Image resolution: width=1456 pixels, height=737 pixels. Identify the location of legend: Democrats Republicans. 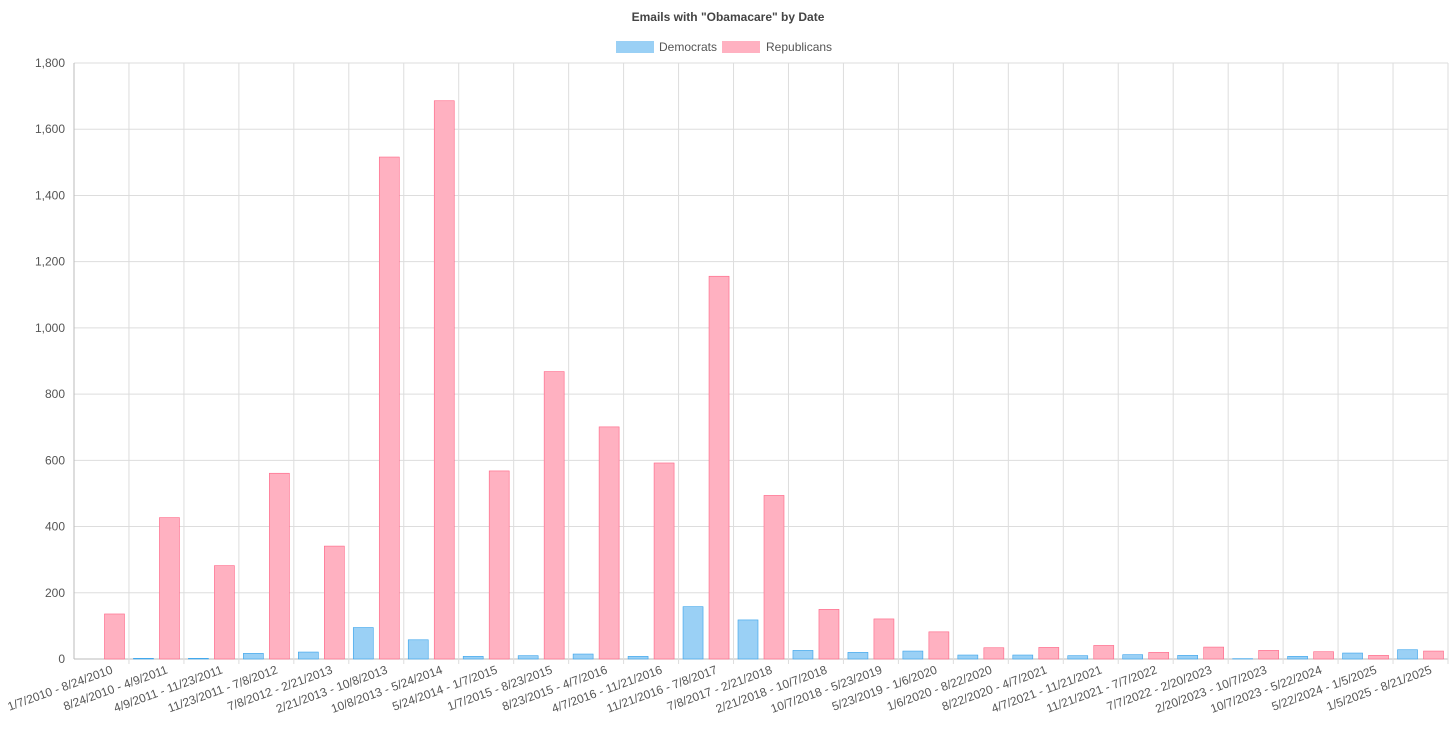
(724, 47).